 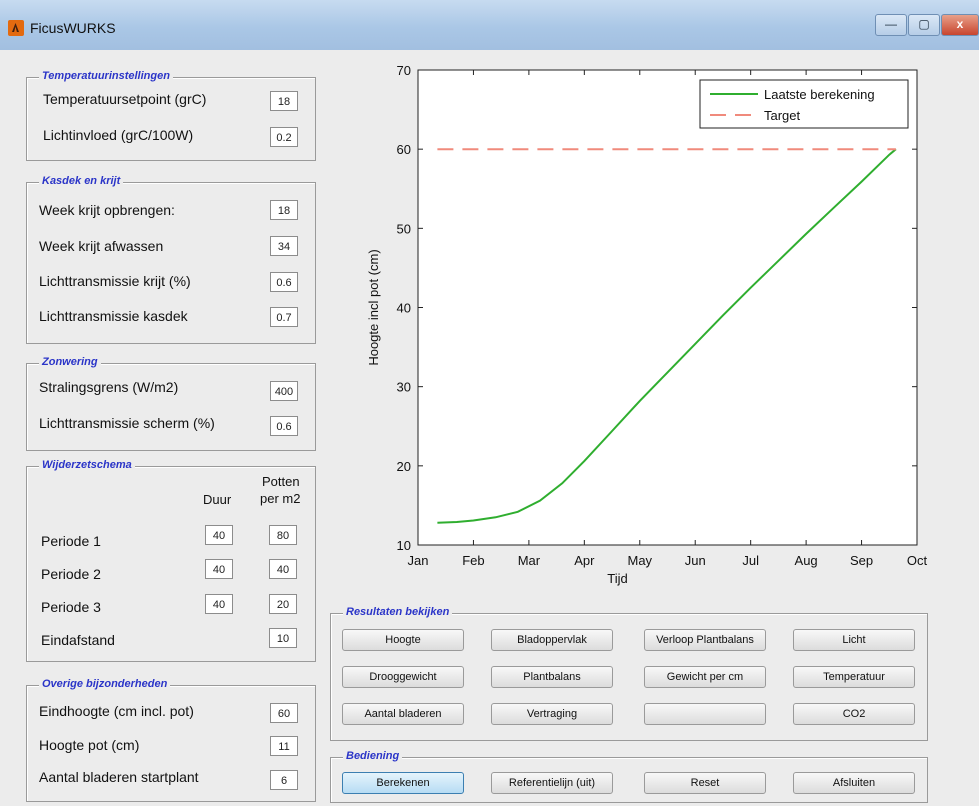 What do you see at coordinates (403, 640) in the screenshot?
I see `hoogte-button: Hoogte` at bounding box center [403, 640].